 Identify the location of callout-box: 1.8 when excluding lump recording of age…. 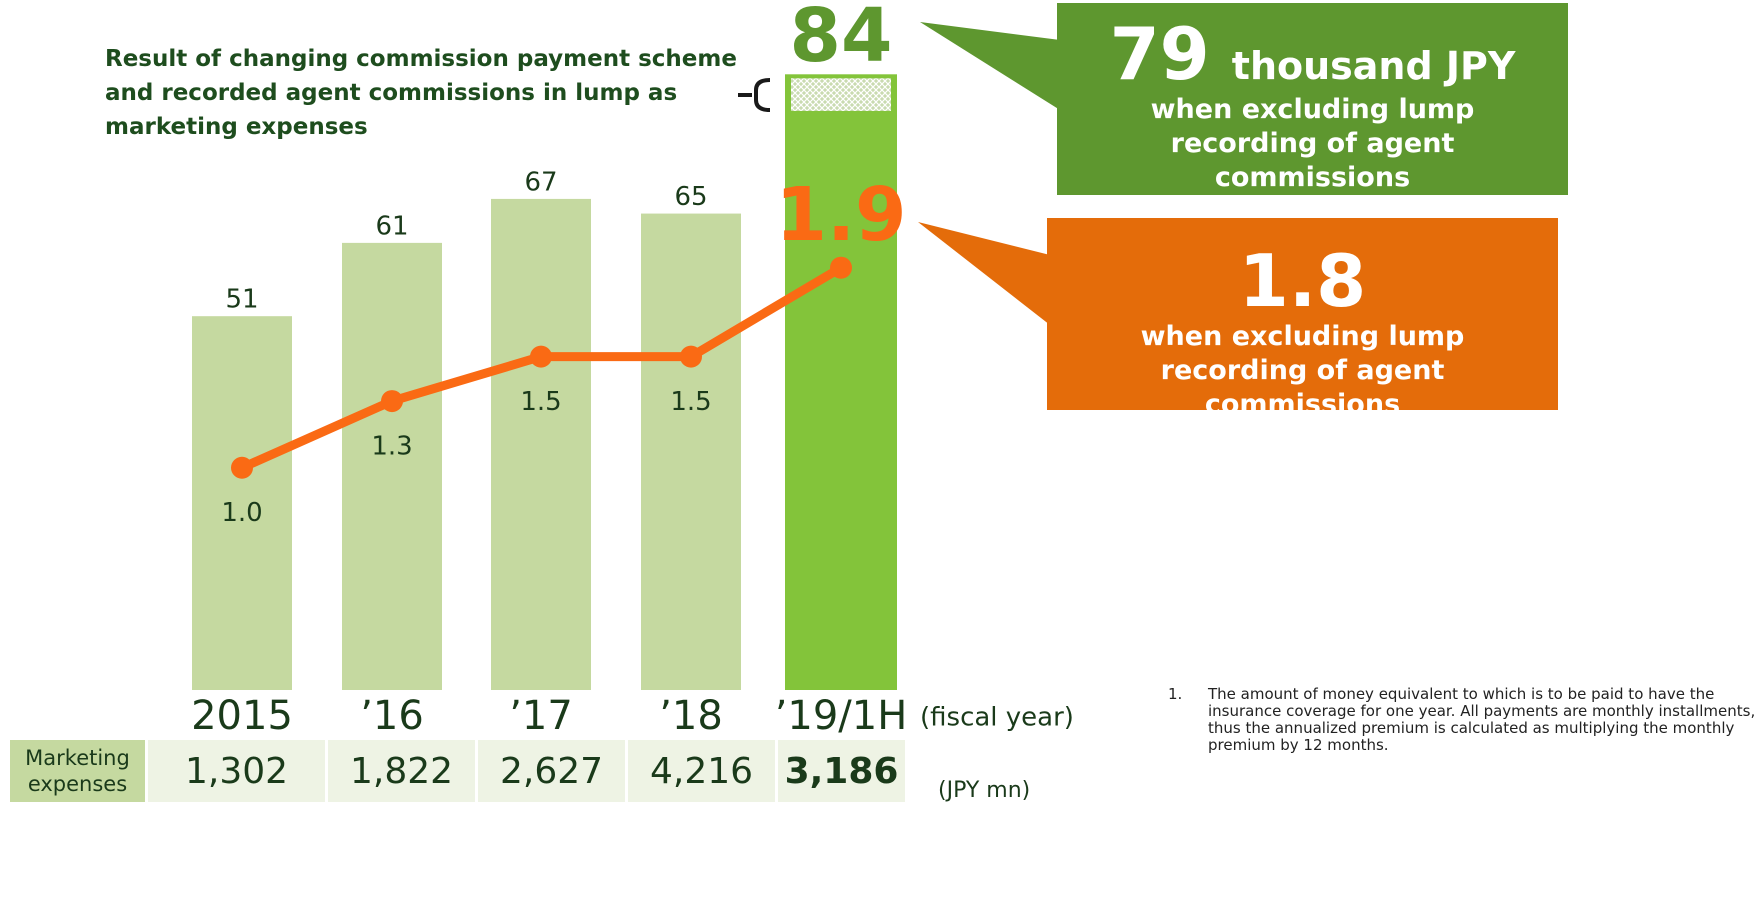
(1302, 319).